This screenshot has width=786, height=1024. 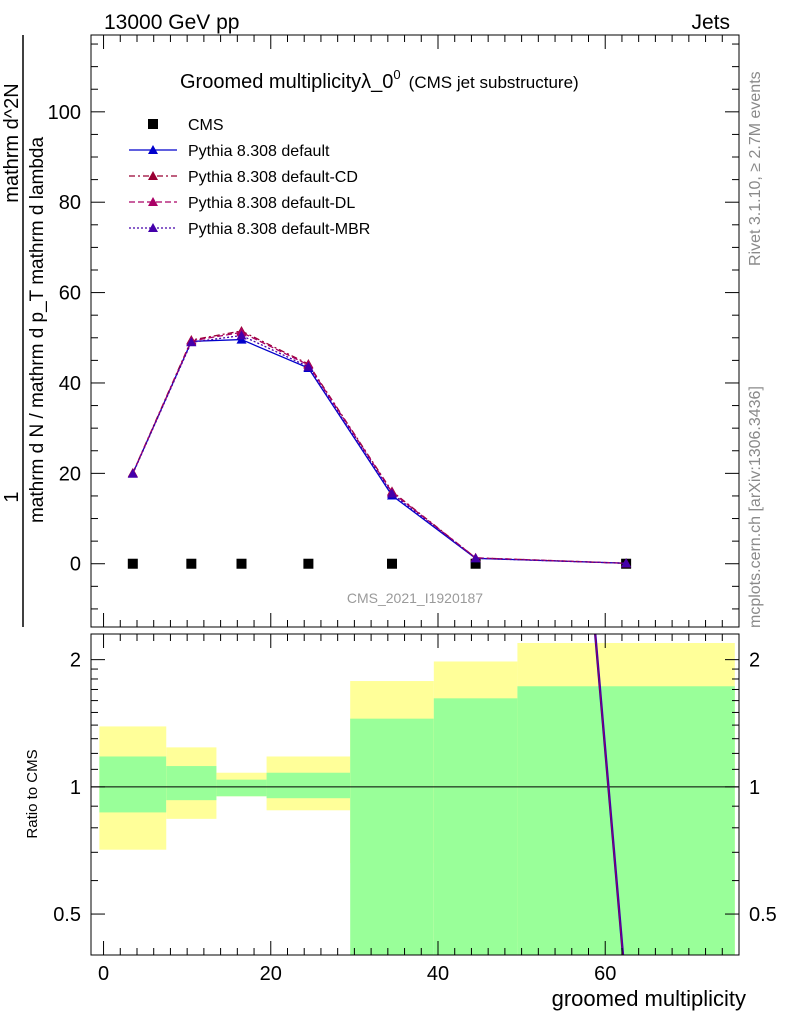 I want to click on watermark-label: CMS_2021_I1920187, so click(x=415, y=598).